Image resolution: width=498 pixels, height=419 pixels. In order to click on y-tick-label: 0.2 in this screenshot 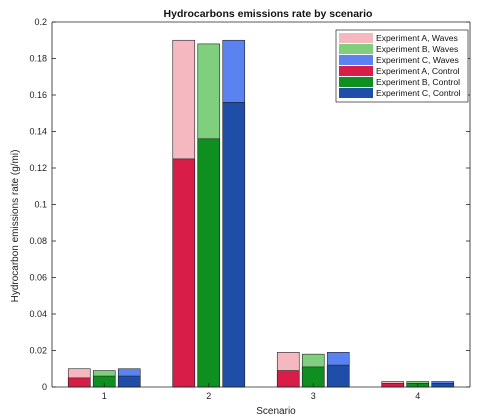, I will do `click(40, 22)`.